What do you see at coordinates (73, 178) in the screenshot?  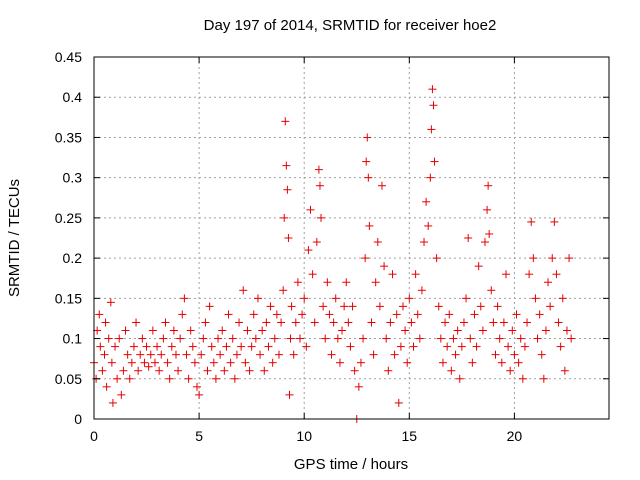 I see `y-tick-label: 0.3` at bounding box center [73, 178].